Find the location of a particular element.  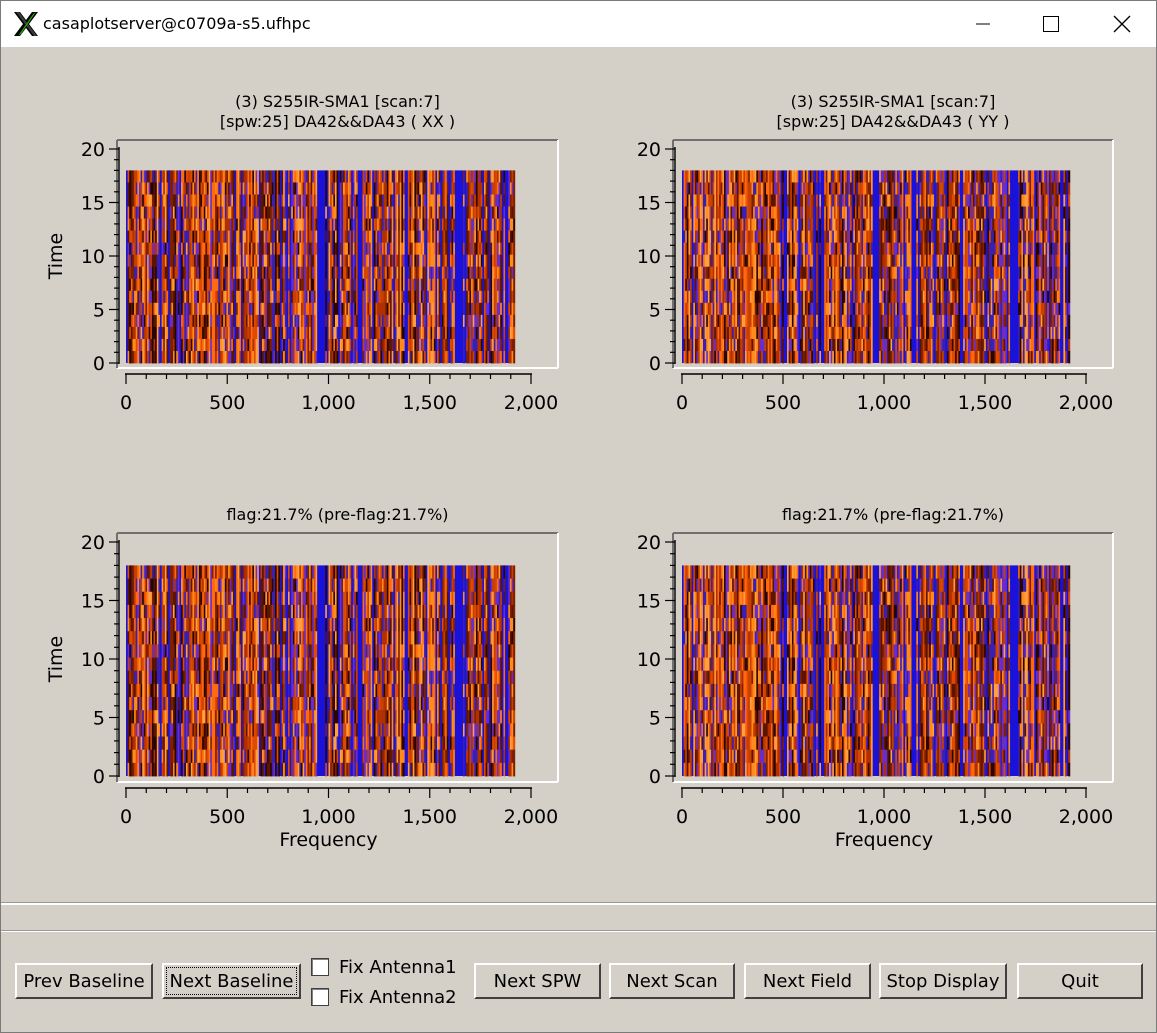

close-button is located at coordinates (1122, 24).